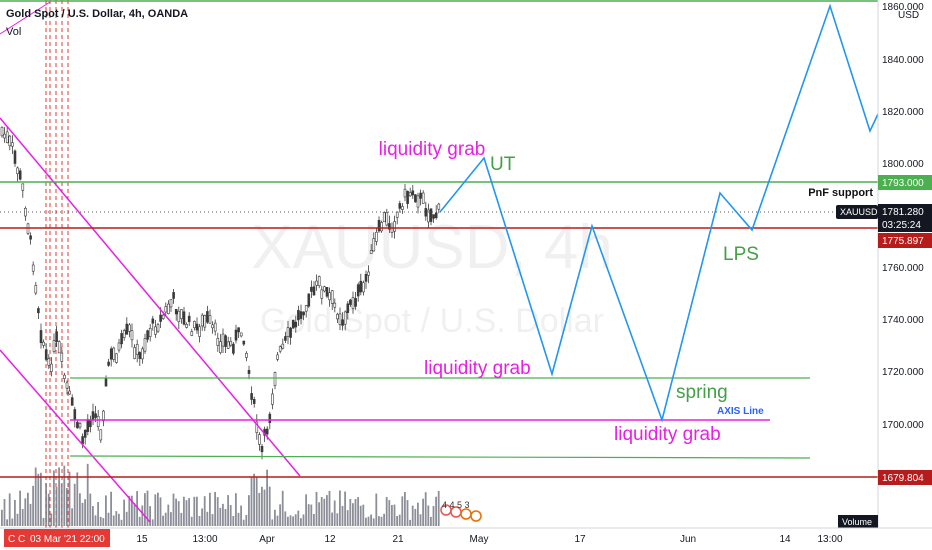  I want to click on liquidity-grab-low-label: liquidity grab, so click(667, 434).